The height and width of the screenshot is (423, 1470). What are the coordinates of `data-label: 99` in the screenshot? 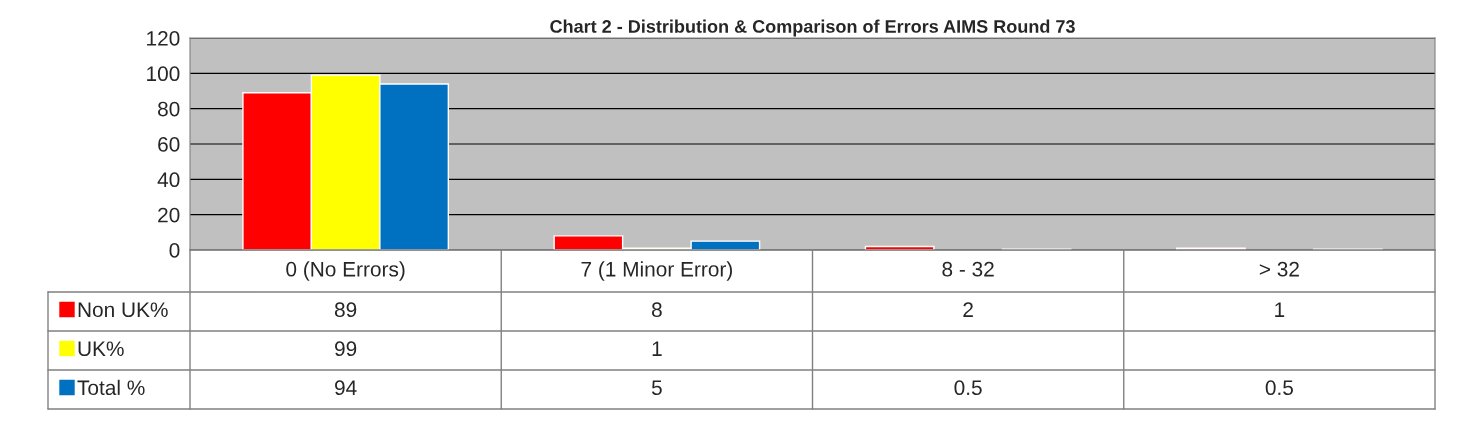 It's located at (346, 349).